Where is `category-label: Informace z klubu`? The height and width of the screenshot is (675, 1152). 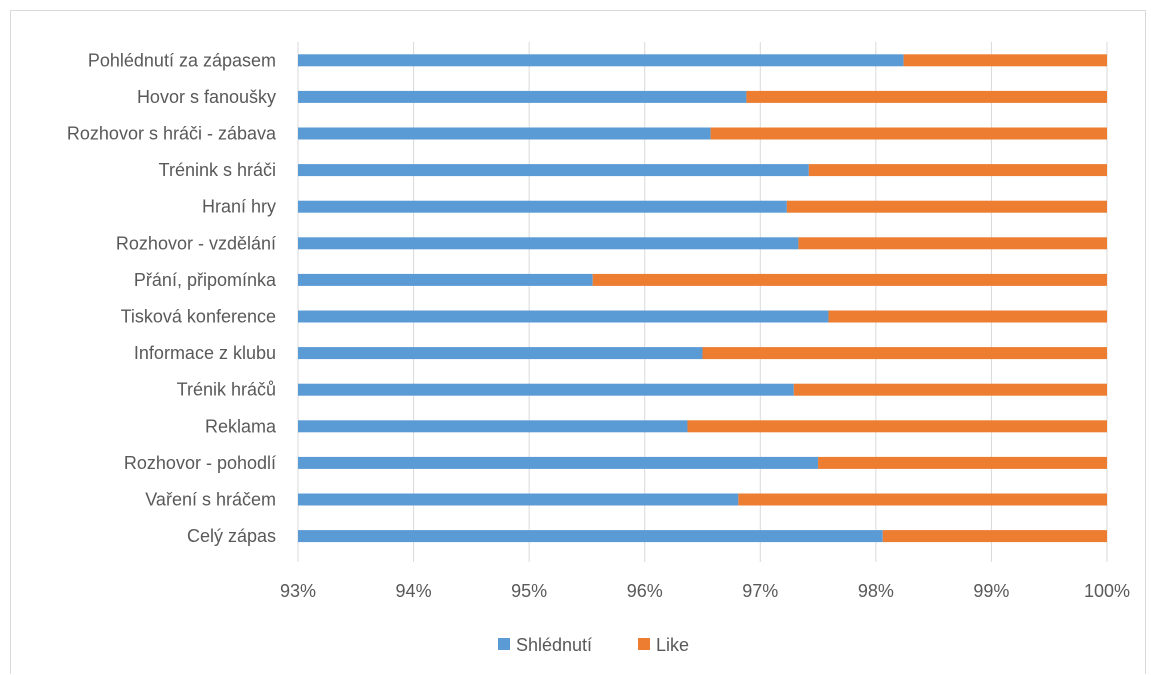 category-label: Informace z klubu is located at coordinates (205, 353).